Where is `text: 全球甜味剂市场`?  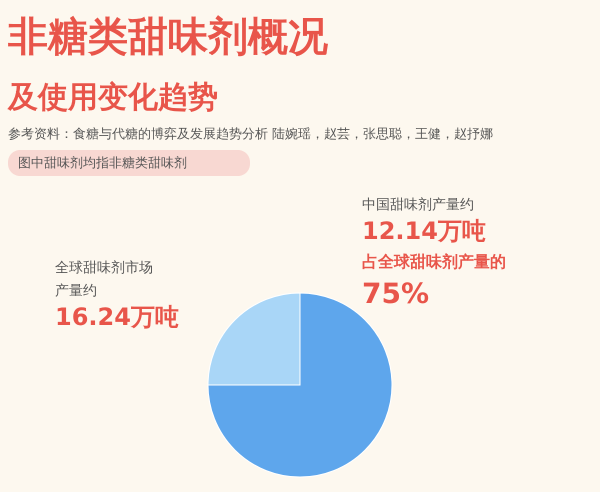 text: 全球甜味剂市场 is located at coordinates (104, 268).